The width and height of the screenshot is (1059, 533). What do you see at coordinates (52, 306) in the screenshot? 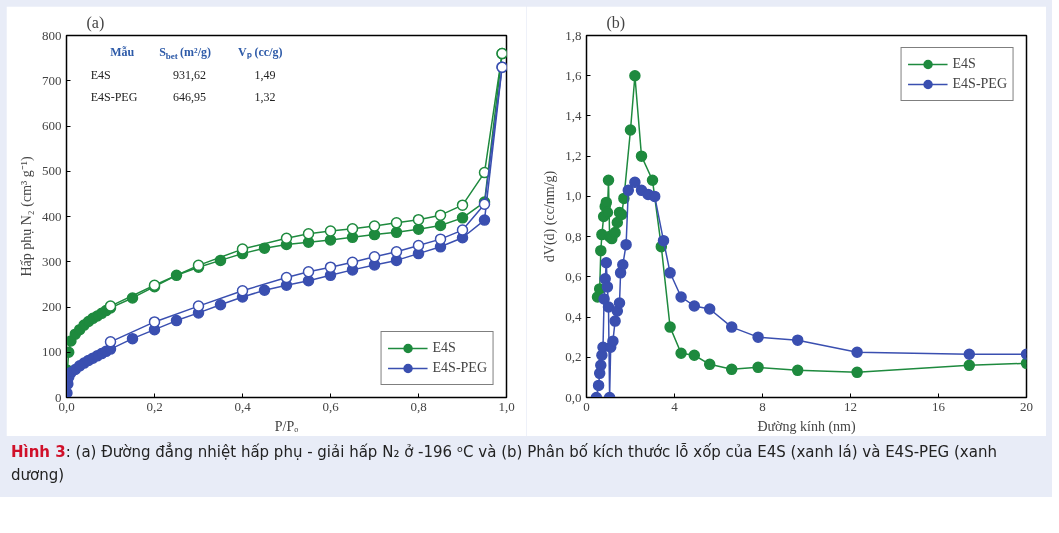
I see `y-tick-label: 200` at bounding box center [52, 306].